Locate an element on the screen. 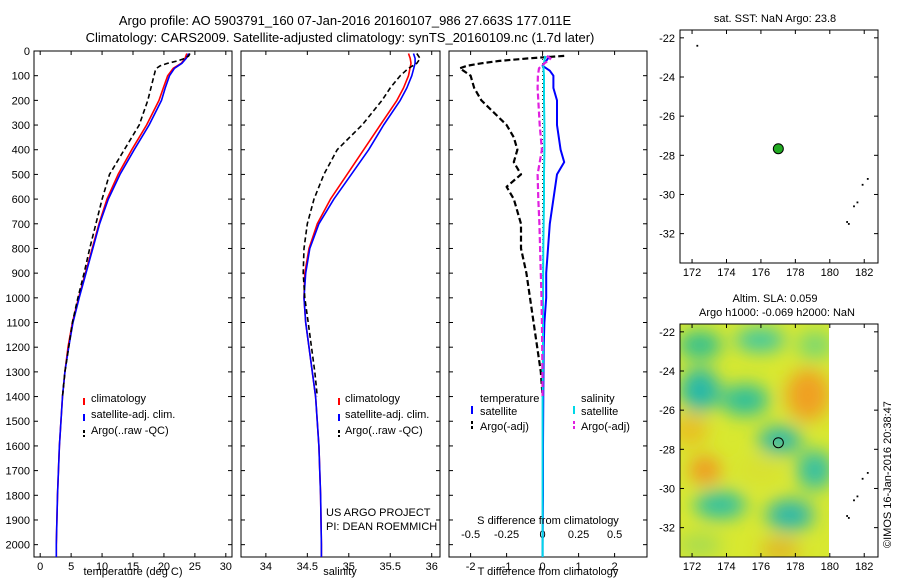 The height and width of the screenshot is (580, 900). sla-map-title-line1: Altim. SLA: 0.059 is located at coordinates (775, 299).